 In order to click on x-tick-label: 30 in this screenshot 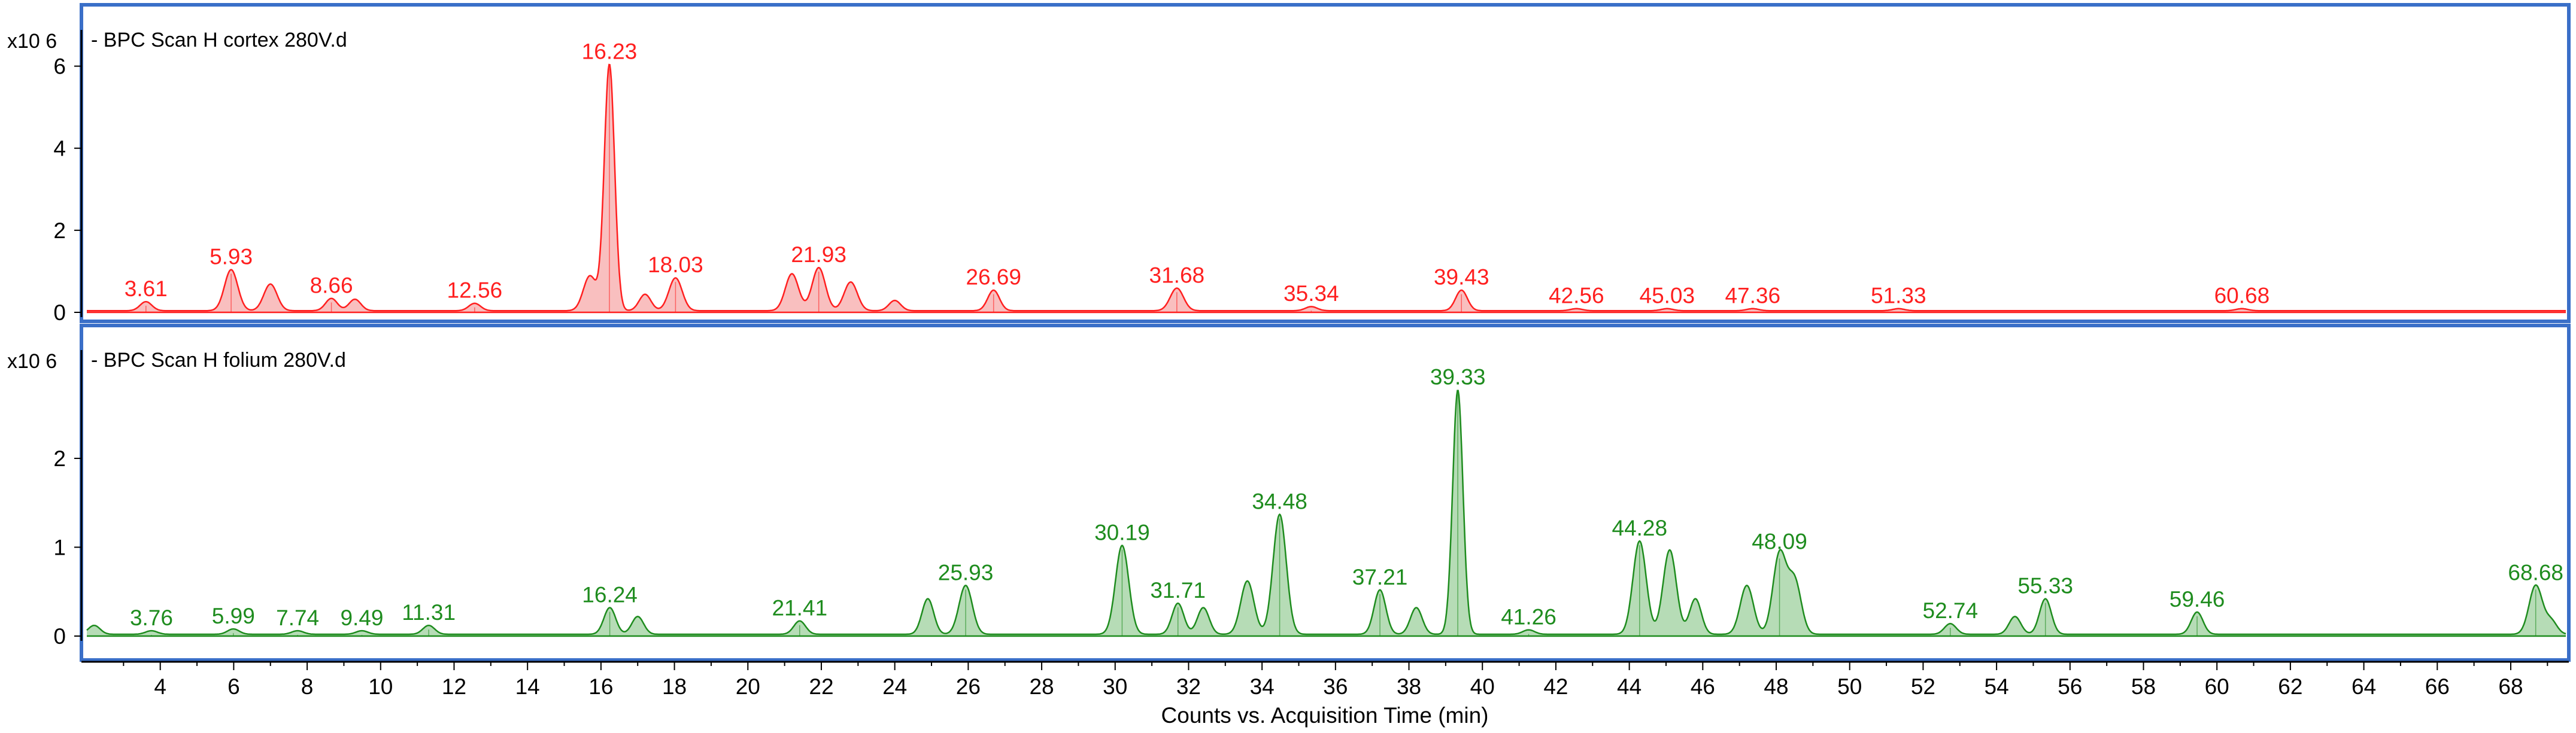, I will do `click(1115, 686)`.